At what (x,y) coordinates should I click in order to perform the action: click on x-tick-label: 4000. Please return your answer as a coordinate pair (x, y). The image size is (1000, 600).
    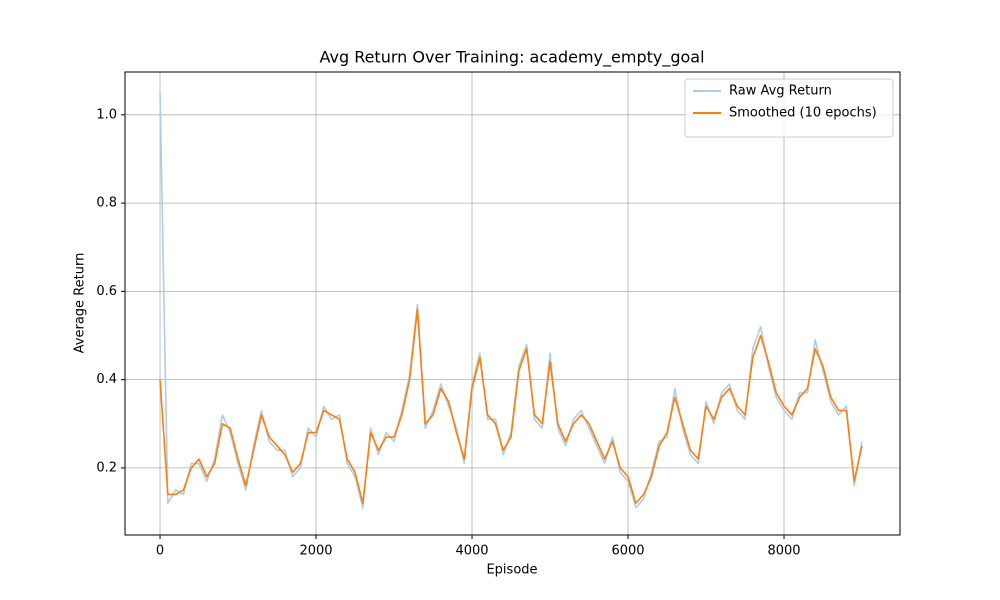
    Looking at the image, I should click on (471, 551).